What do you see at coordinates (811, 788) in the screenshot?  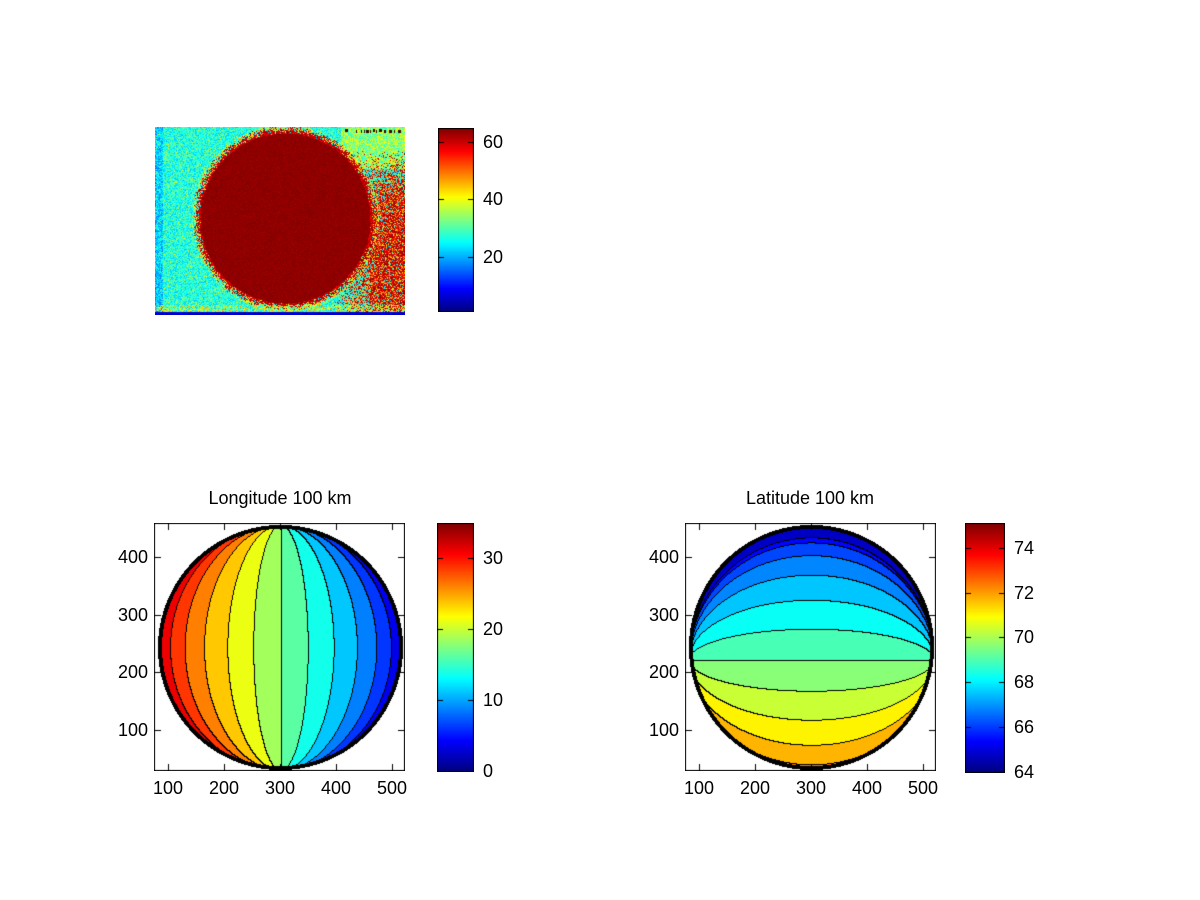 I see `latitude-map-x-tick-label: 300` at bounding box center [811, 788].